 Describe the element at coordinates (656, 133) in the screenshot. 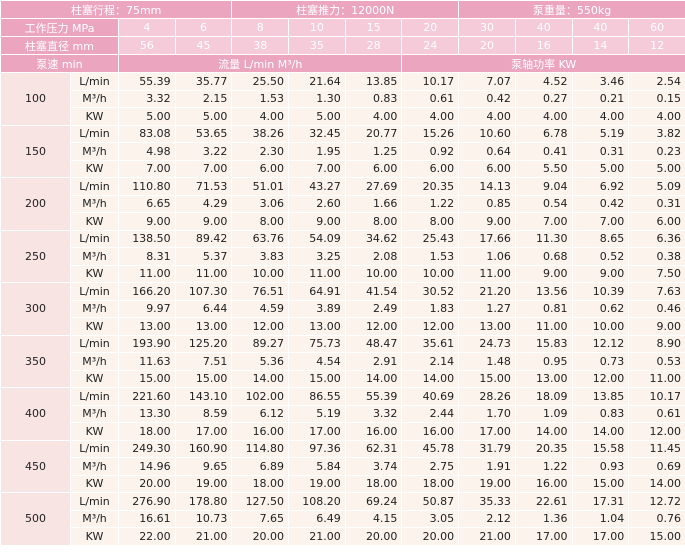

I see `value: 3.82` at that location.